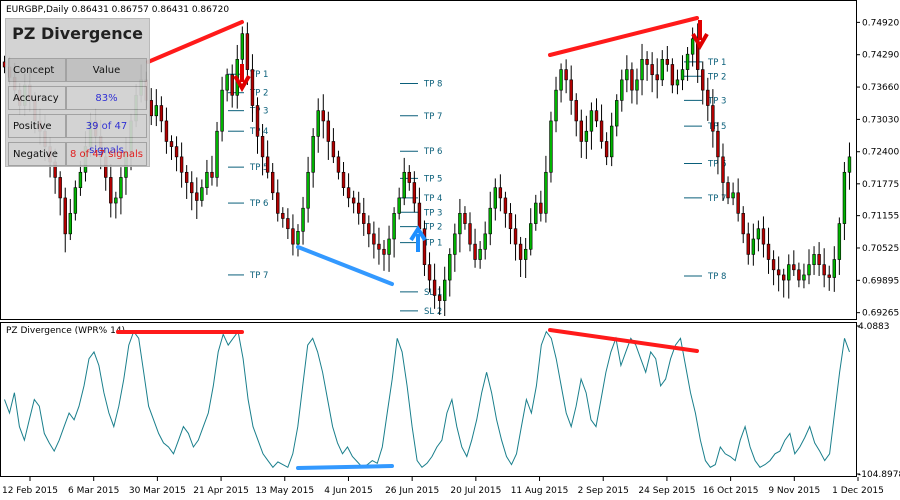  What do you see at coordinates (37, 98) in the screenshot?
I see `stats-concept: Accuracy` at bounding box center [37, 98].